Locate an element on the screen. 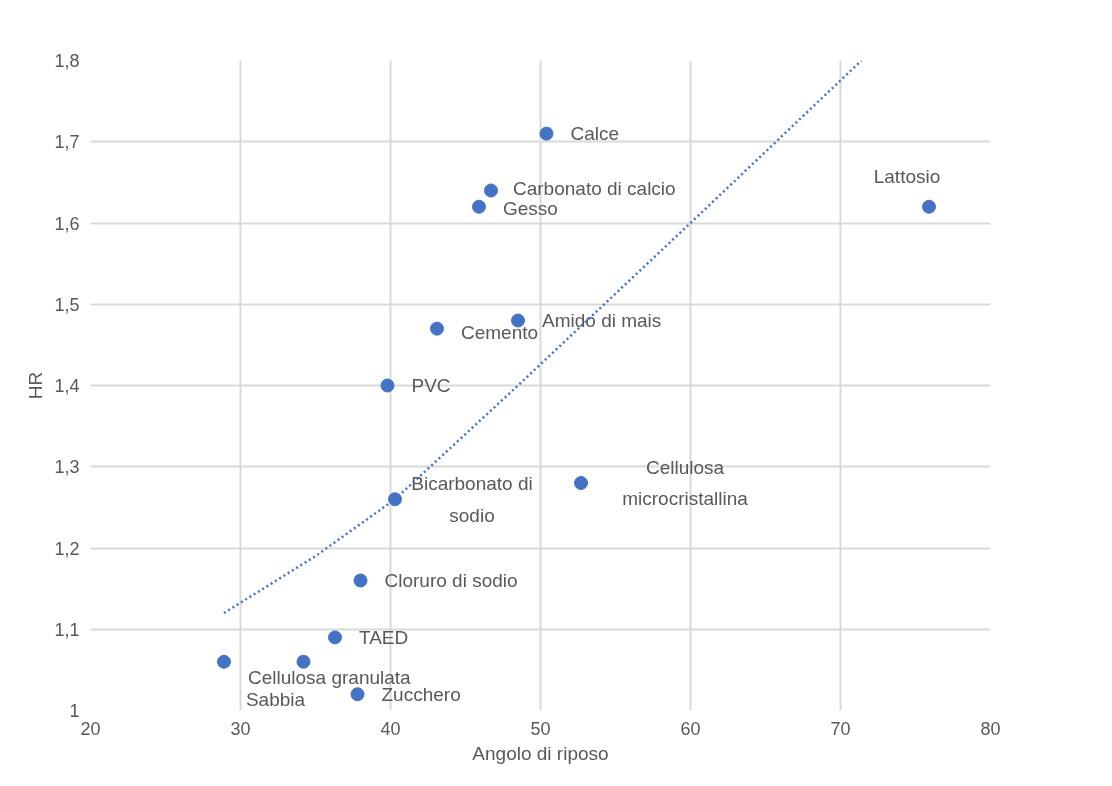 The width and height of the screenshot is (1112, 786). x-tick-label: 50 is located at coordinates (540, 728).